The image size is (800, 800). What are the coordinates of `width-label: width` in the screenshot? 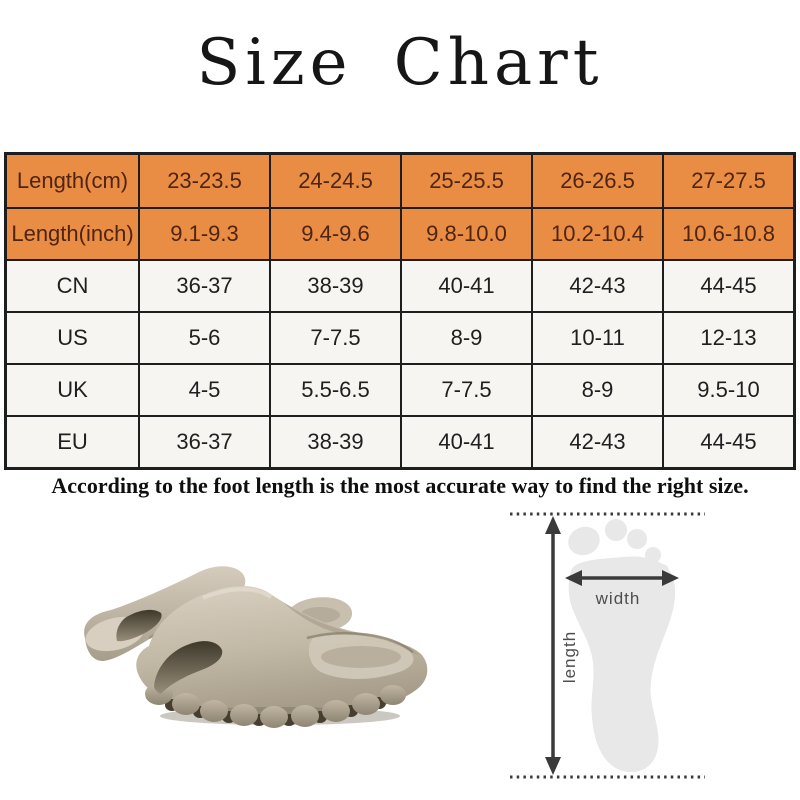 It's located at (618, 598).